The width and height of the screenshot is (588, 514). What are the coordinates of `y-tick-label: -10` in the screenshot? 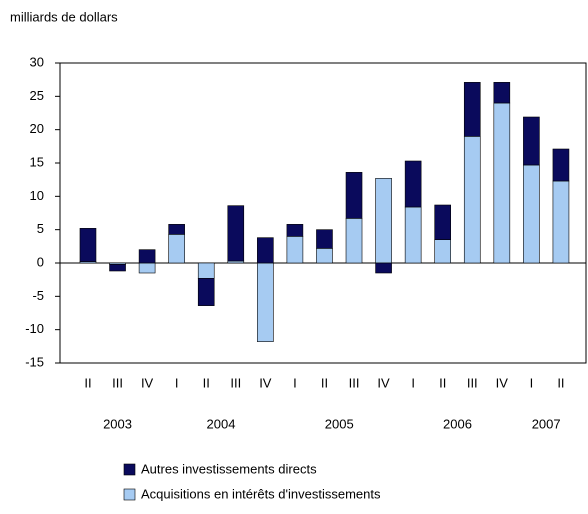 It's located at (34, 328).